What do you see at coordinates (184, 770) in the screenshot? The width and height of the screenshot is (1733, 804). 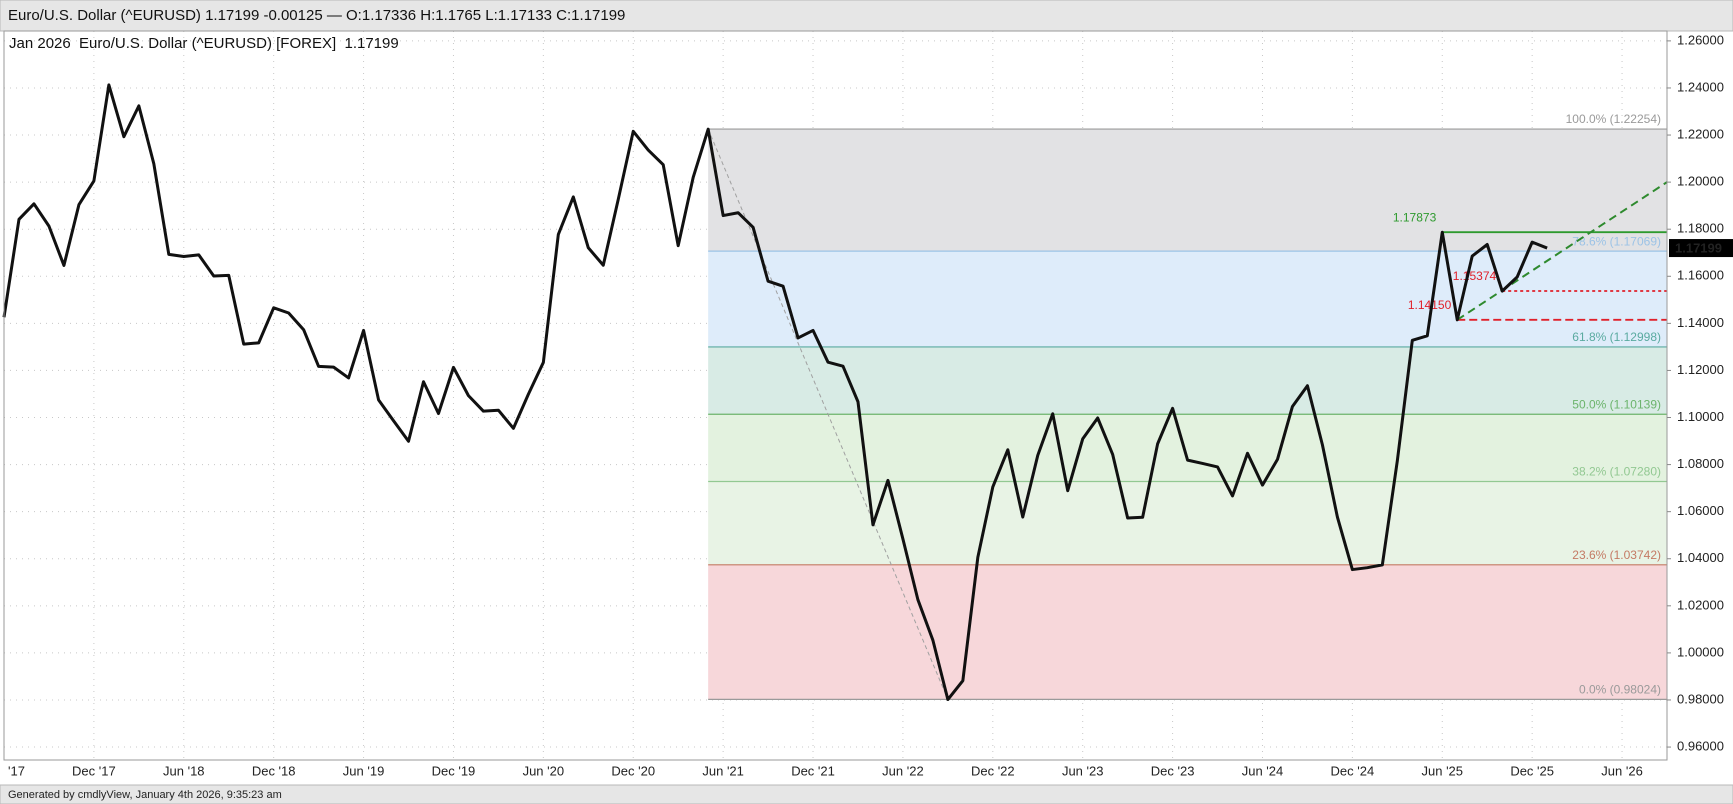 I see `x-tick-label: Jun '18` at bounding box center [184, 770].